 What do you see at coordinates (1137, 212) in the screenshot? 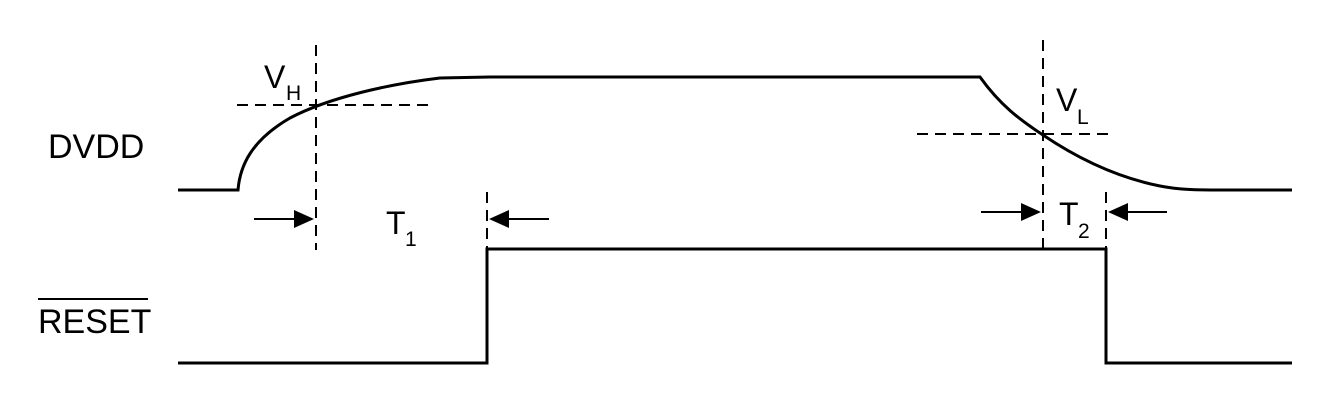
I see `t2-end-arrow` at bounding box center [1137, 212].